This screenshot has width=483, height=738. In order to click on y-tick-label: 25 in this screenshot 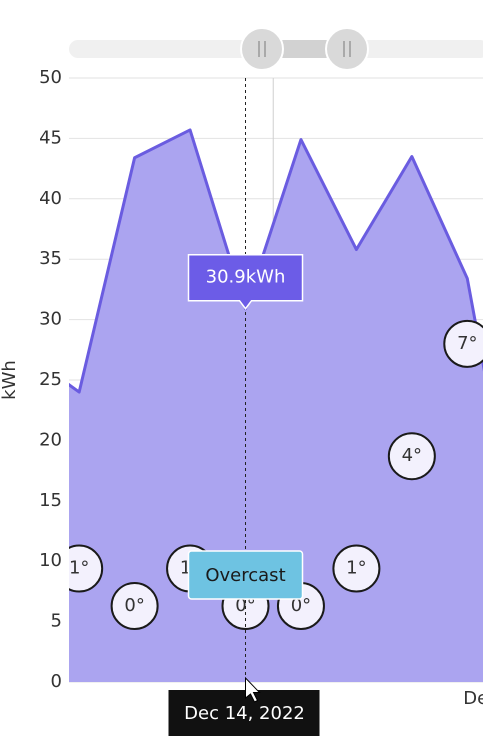, I will do `click(50, 379)`.